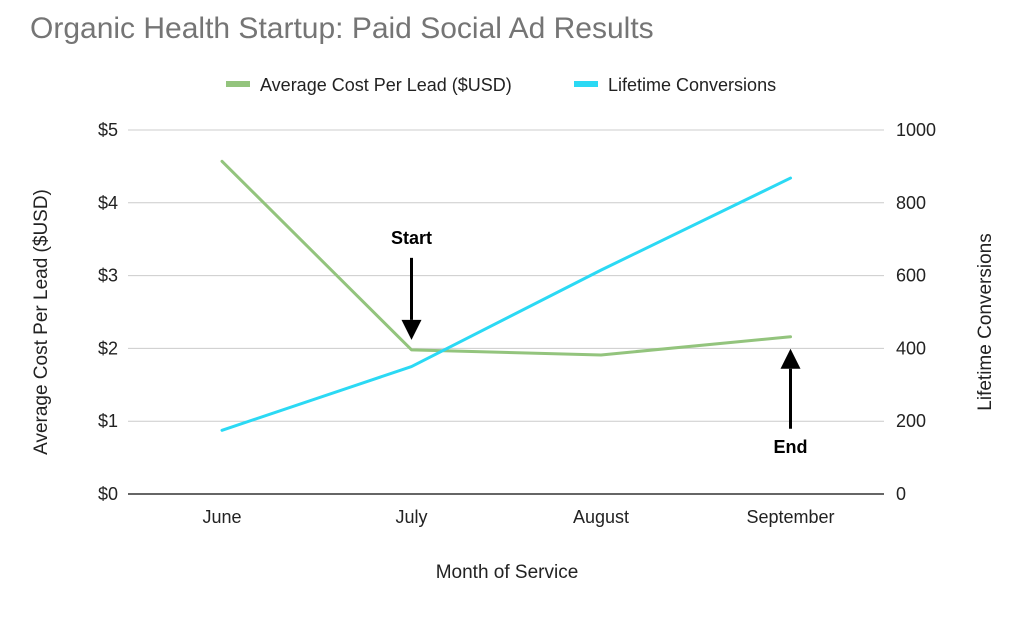  Describe the element at coordinates (108, 421) in the screenshot. I see `y-left-tick-label: $1` at that location.